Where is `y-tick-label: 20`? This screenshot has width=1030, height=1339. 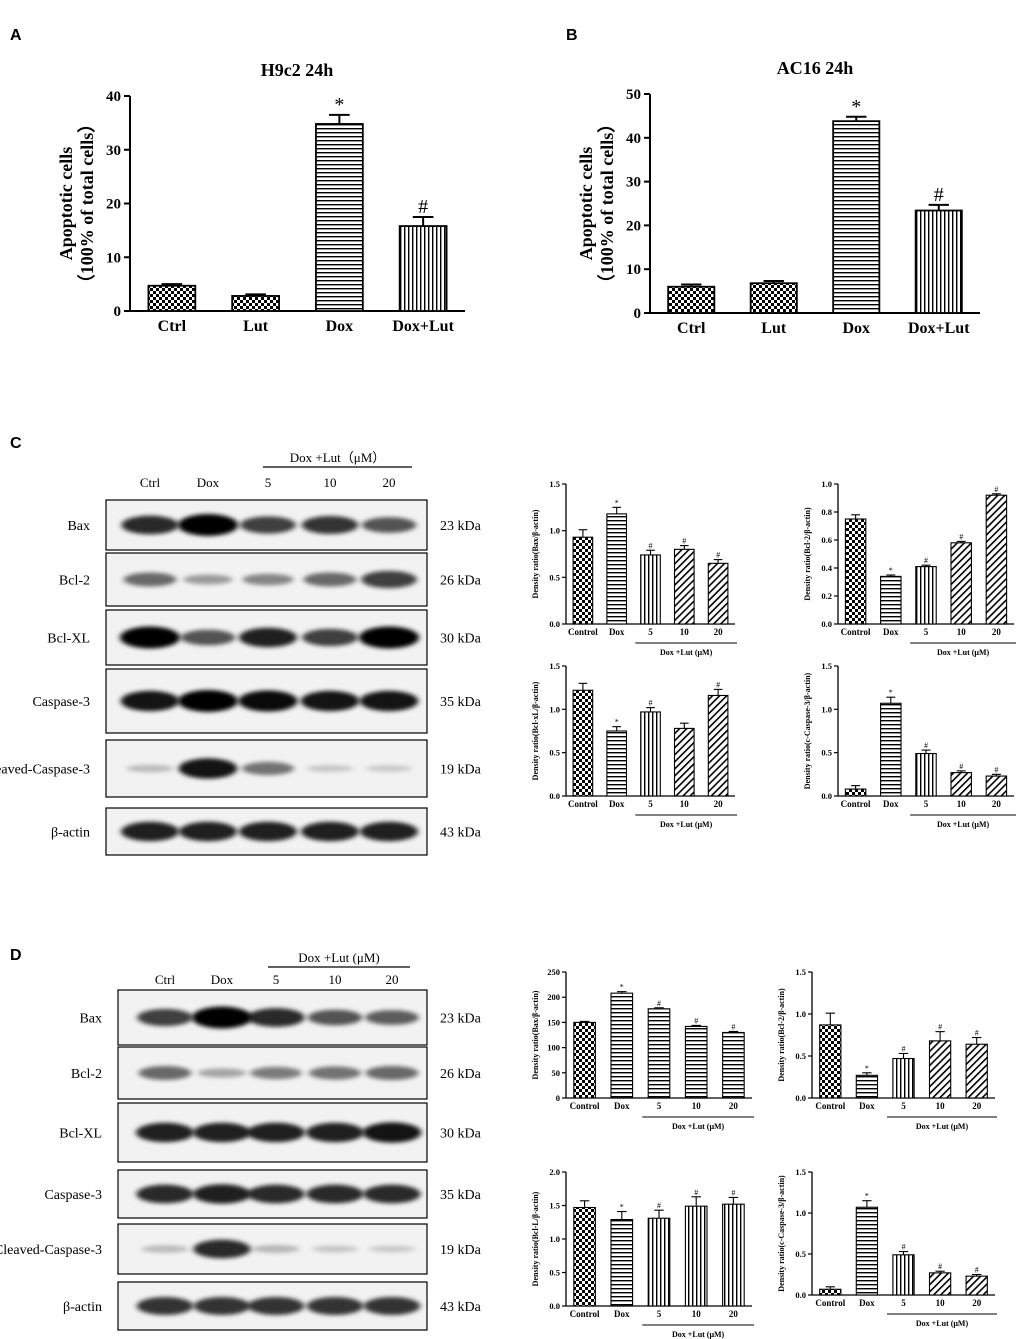 y-tick-label: 20 is located at coordinates (113, 205).